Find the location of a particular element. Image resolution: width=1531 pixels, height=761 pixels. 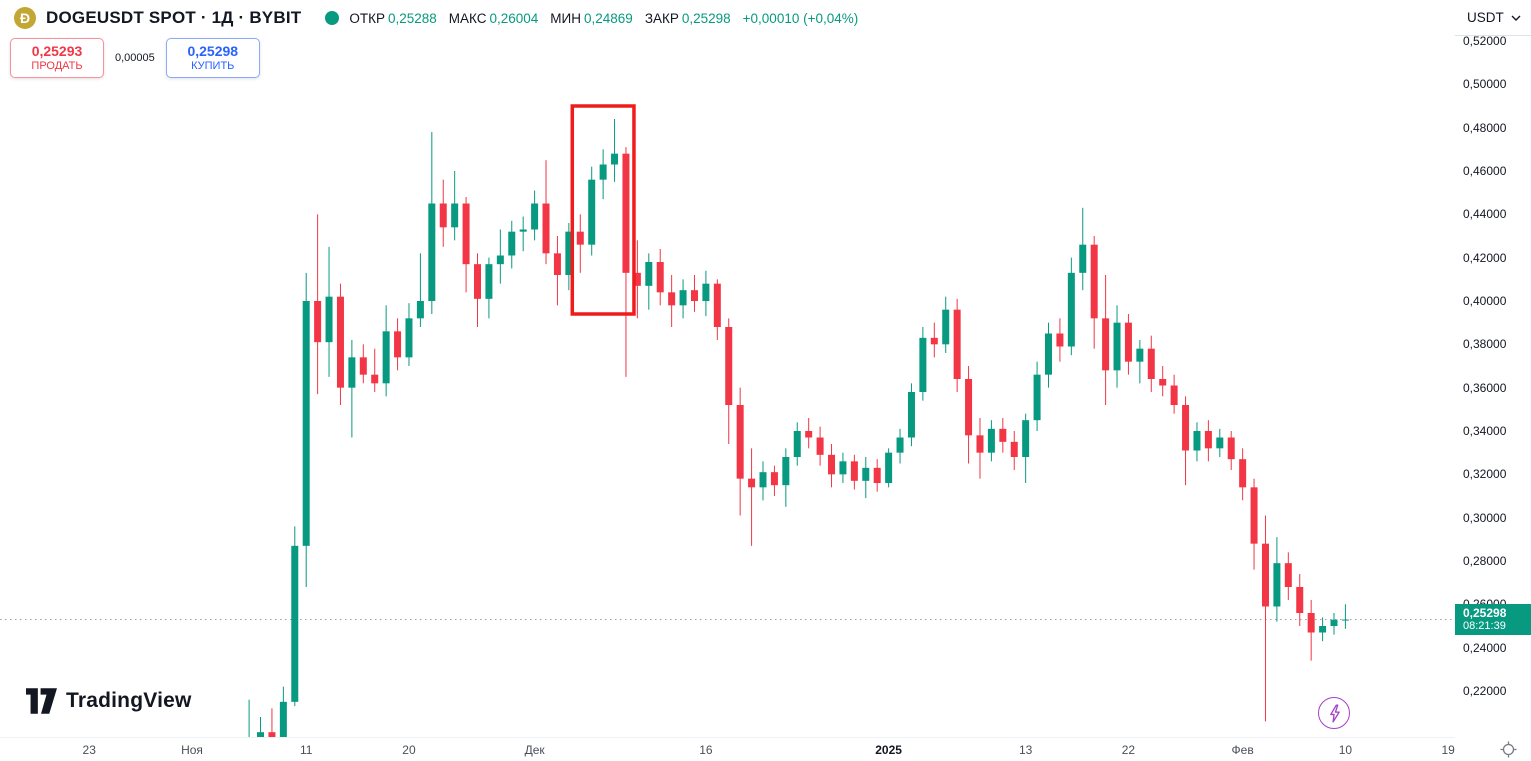

tradingview-brand-text: TradingView is located at coordinates (129, 700).